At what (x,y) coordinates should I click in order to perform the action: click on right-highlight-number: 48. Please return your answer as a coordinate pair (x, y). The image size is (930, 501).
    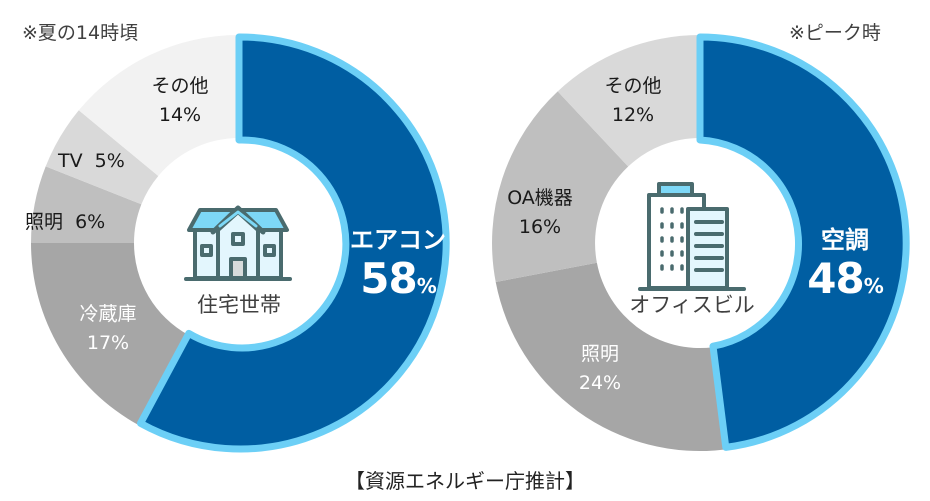
    Looking at the image, I should click on (835, 278).